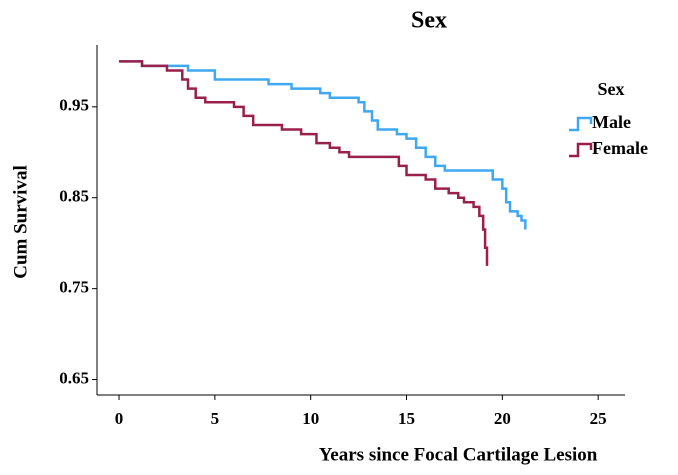 Image resolution: width=678 pixels, height=475 pixels. What do you see at coordinates (74, 196) in the screenshot?
I see `y-tick-label: 0.85` at bounding box center [74, 196].